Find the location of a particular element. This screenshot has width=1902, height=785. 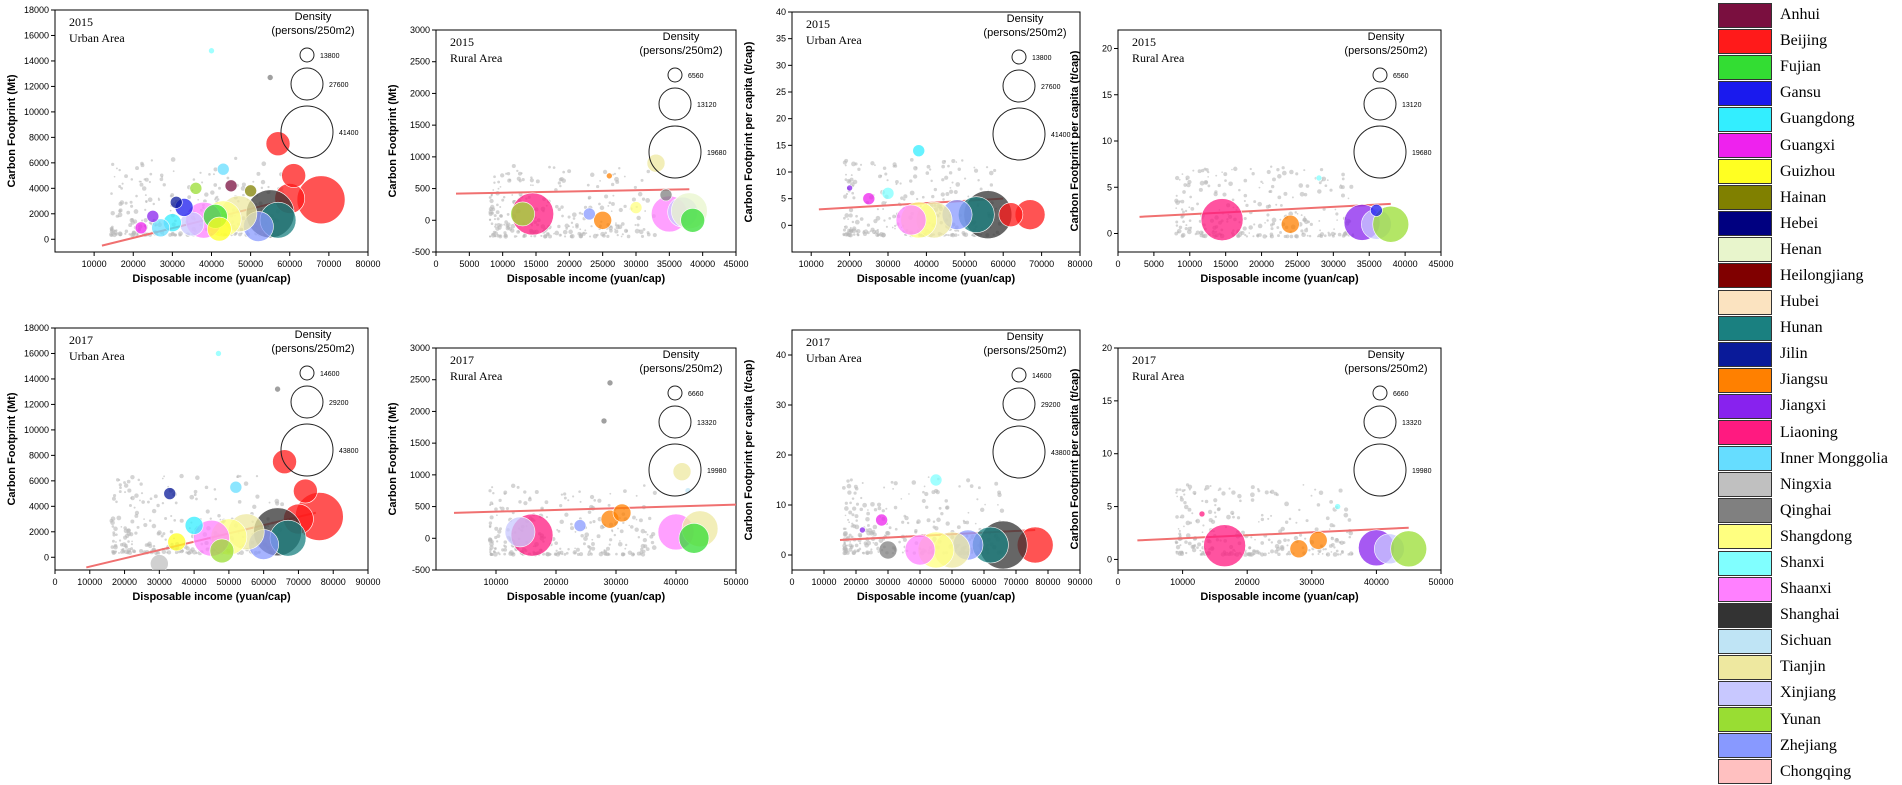

legend-item: Hubei is located at coordinates (1810, 302).